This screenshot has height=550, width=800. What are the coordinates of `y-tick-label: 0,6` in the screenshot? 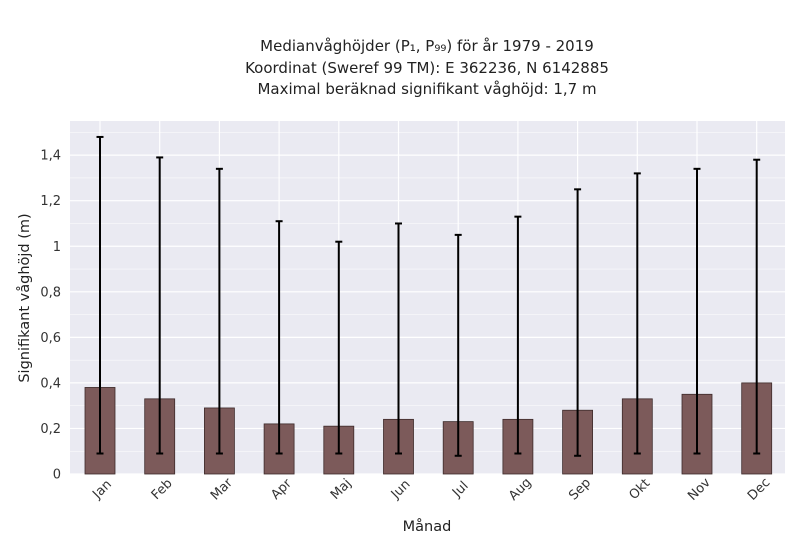 It's located at (50, 338).